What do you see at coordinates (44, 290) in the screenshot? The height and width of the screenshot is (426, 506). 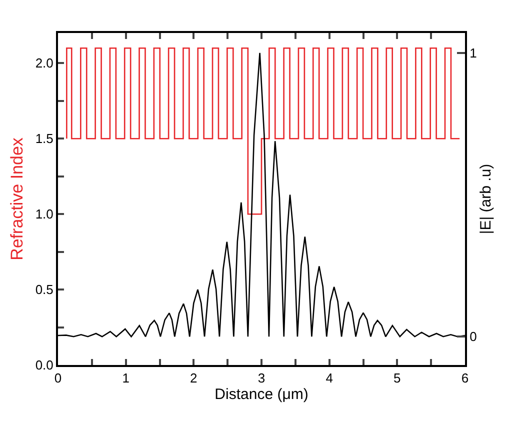 I see `y-tick-label: 0.5` at bounding box center [44, 290].